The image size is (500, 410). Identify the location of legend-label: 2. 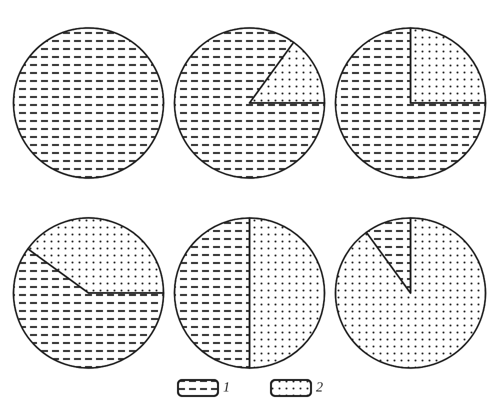
(319, 388).